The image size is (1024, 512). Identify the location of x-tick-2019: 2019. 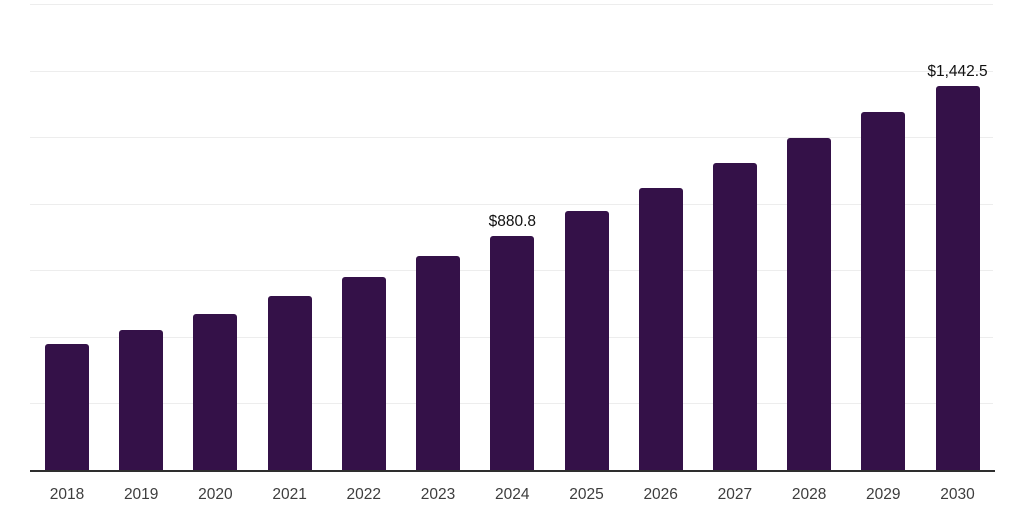
(141, 494).